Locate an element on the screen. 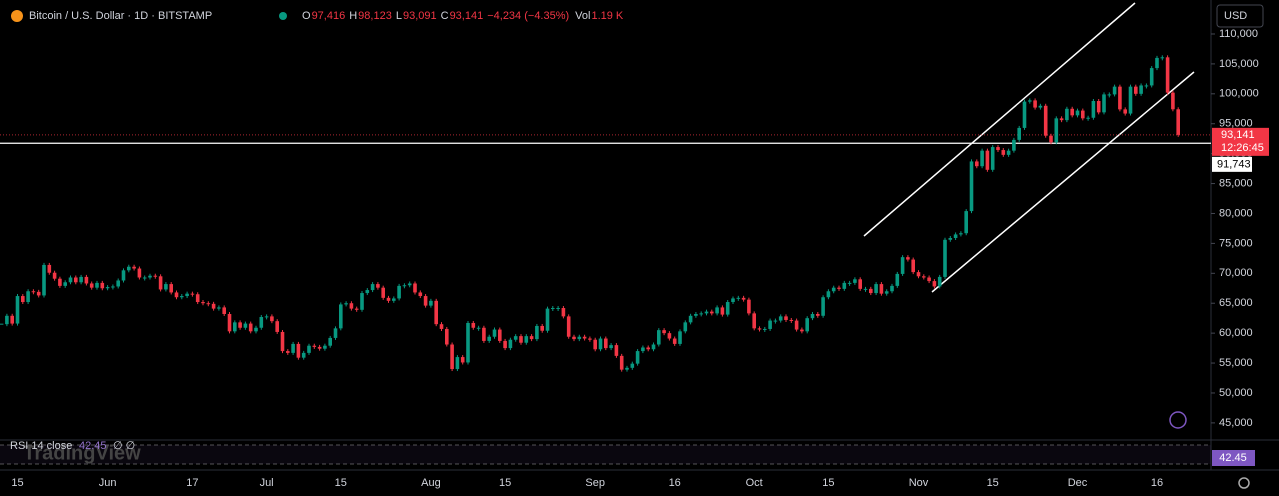  x-tick-label: Sep is located at coordinates (595, 483).